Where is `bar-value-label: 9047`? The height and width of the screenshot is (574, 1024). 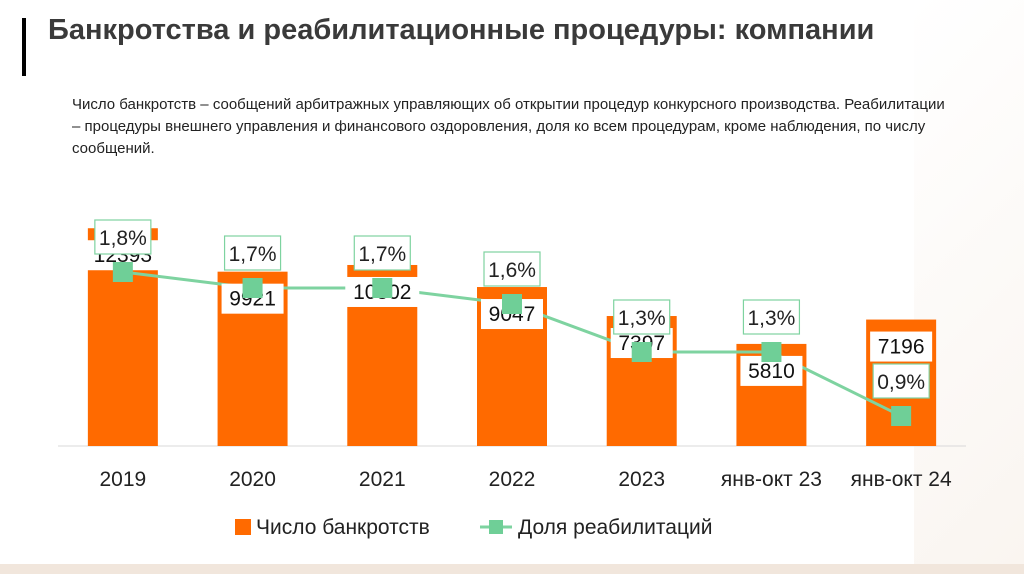 bar-value-label: 9047 is located at coordinates (512, 314).